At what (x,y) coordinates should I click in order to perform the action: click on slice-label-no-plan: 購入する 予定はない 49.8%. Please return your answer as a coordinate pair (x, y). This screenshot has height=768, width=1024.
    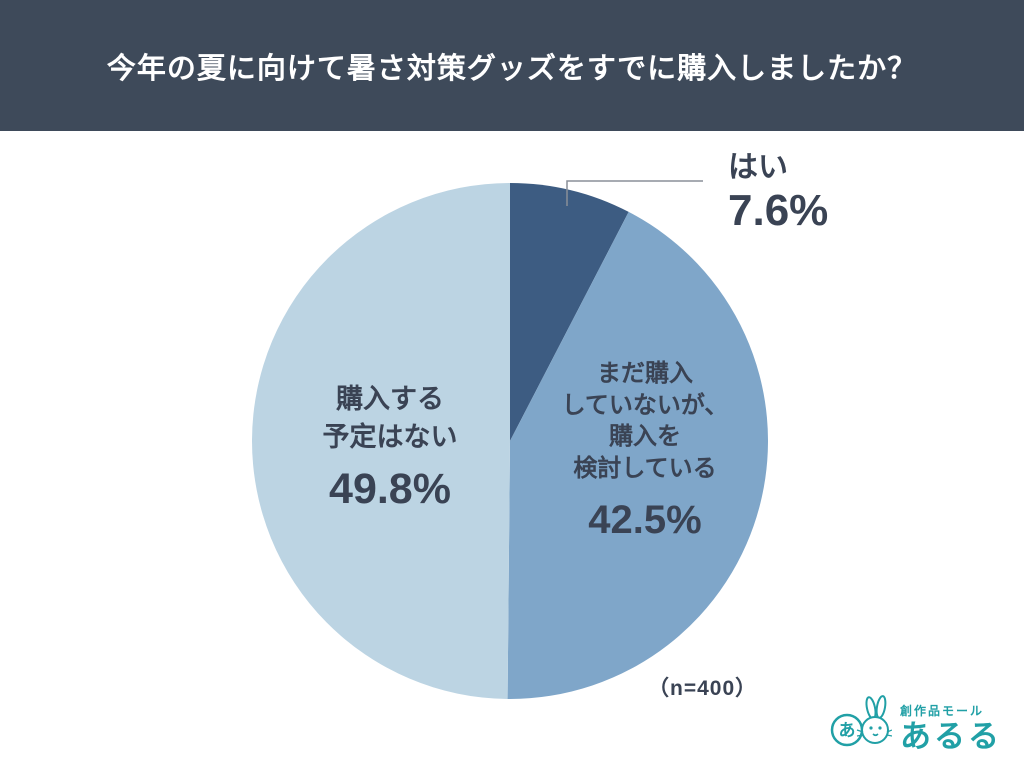
    Looking at the image, I should click on (390, 448).